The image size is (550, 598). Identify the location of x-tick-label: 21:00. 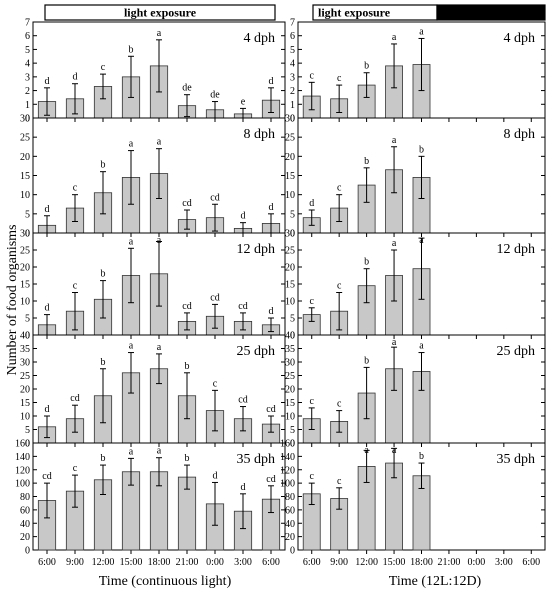
(449, 562).